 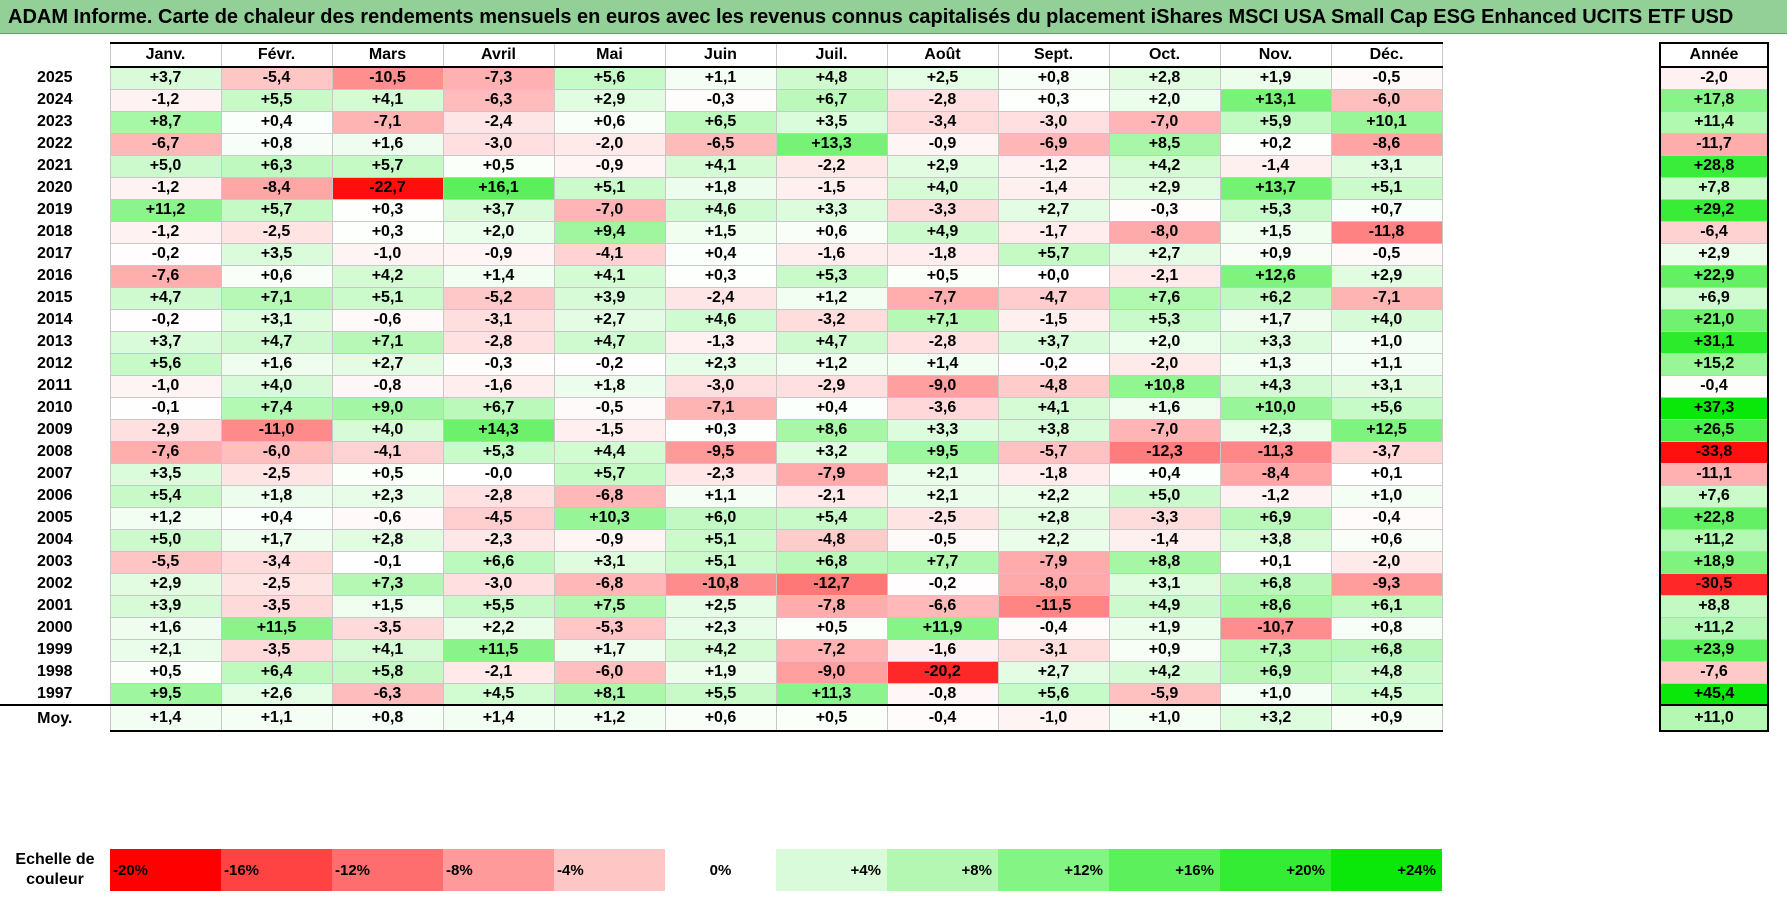 I want to click on heatmap-cell: +4,4, so click(x=609, y=452).